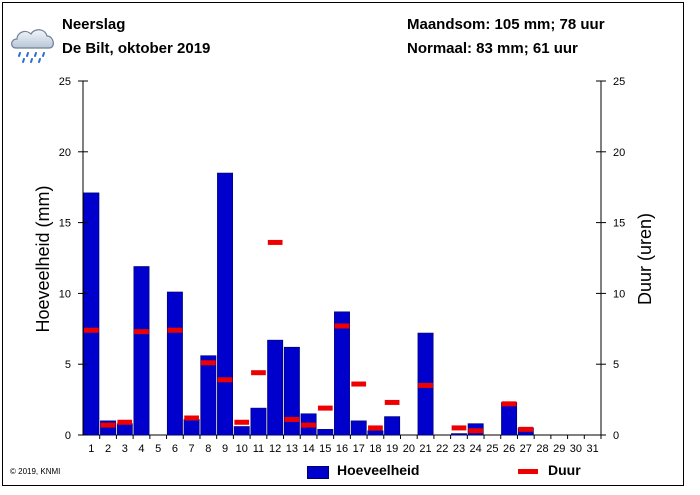 This screenshot has height=495, width=700. Describe the element at coordinates (619, 82) in the screenshot. I see `y2-tick-label: 25` at that location.